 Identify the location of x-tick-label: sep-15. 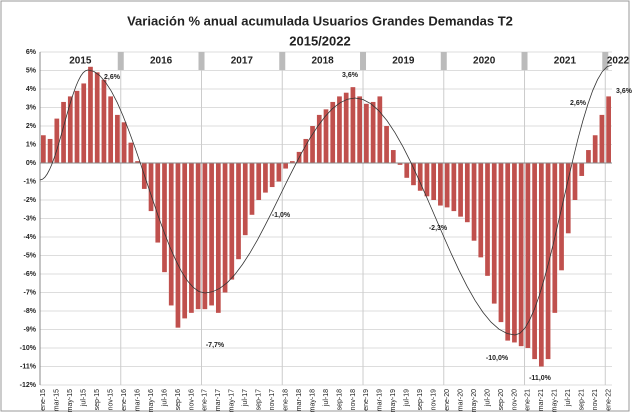
(97, 400).